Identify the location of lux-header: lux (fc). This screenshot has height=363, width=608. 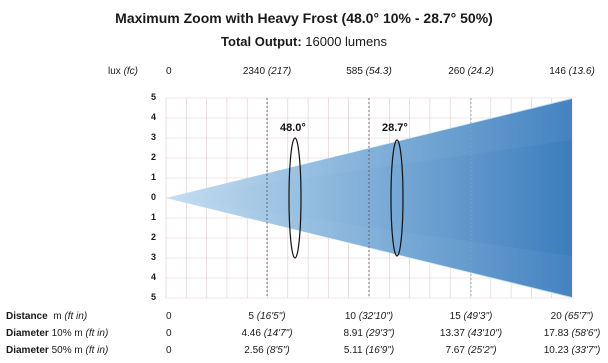
(123, 71).